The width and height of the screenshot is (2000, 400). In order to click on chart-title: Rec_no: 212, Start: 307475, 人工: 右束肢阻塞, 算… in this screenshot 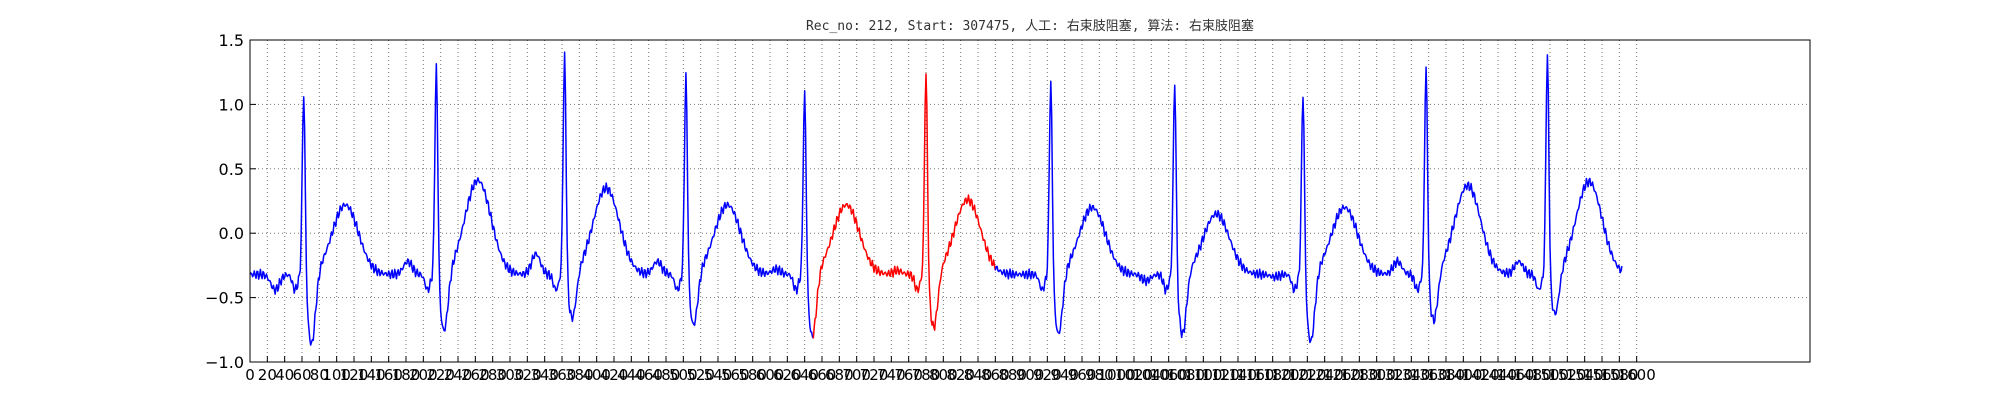, I will do `click(1030, 26)`.